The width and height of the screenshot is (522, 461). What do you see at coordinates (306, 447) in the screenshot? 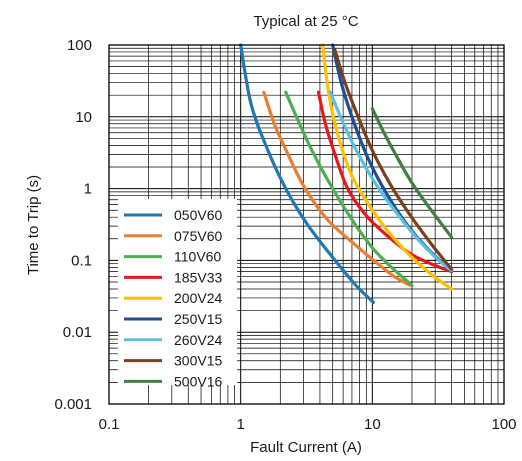
I see `x-axis-label: Fault Current (A)` at bounding box center [306, 447].